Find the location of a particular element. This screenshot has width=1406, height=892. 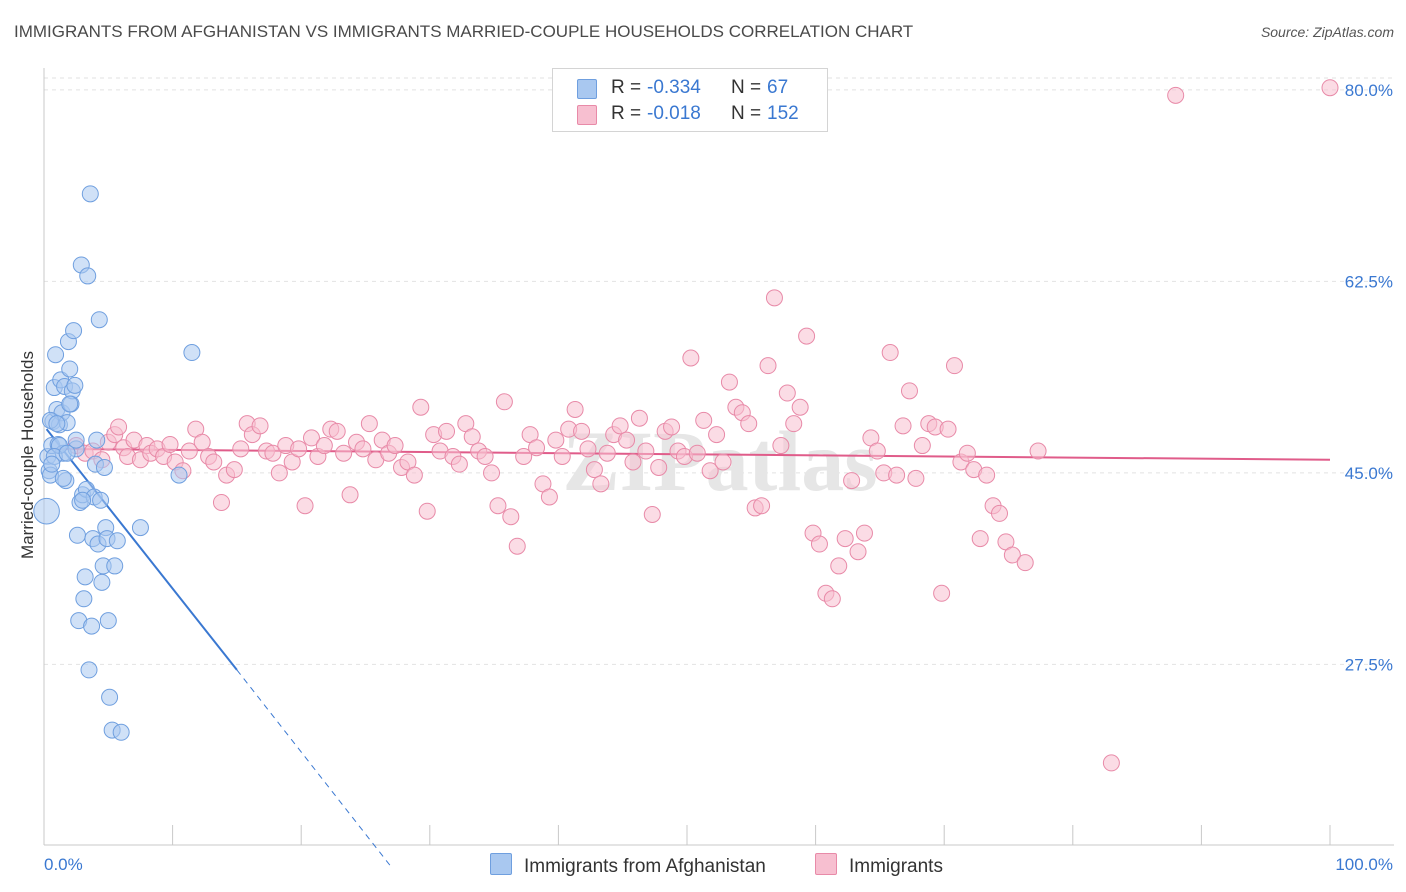

legend-swatch-blue is located at coordinates (587, 89).